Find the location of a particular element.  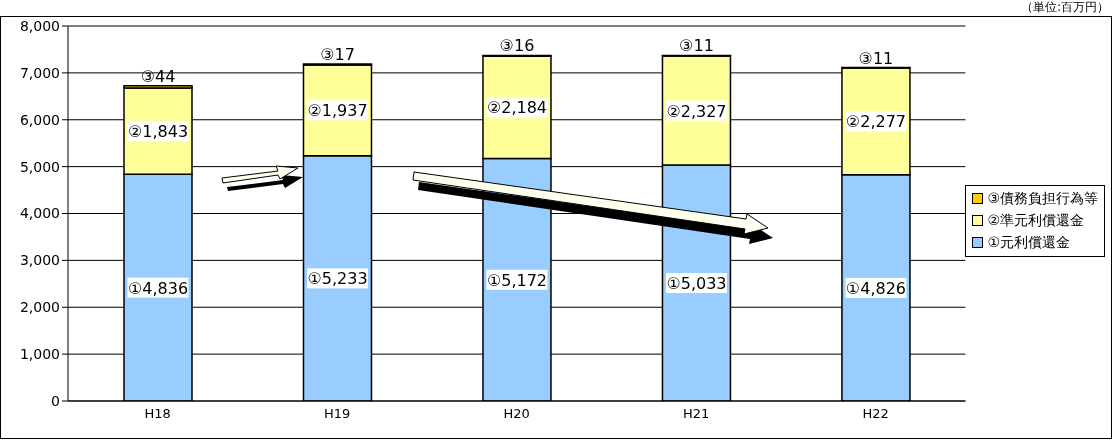

data-label: ②2,327 is located at coordinates (696, 111).